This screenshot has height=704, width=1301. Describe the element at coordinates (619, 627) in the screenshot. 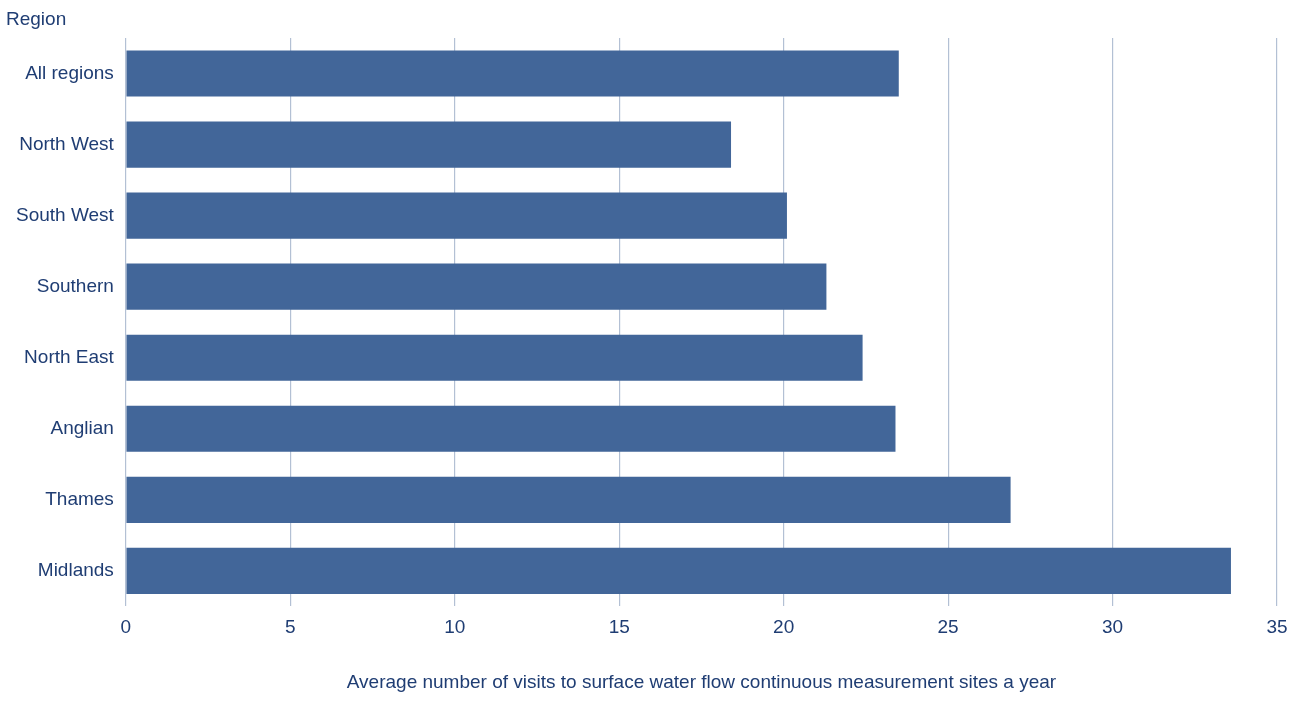

I see `x-tick-label: 15` at that location.